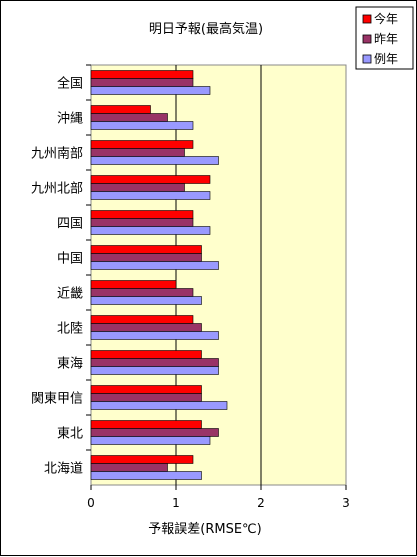 Image resolution: width=417 pixels, height=557 pixels. Describe the element at coordinates (70, 224) in the screenshot. I see `category-label: 四国` at that location.